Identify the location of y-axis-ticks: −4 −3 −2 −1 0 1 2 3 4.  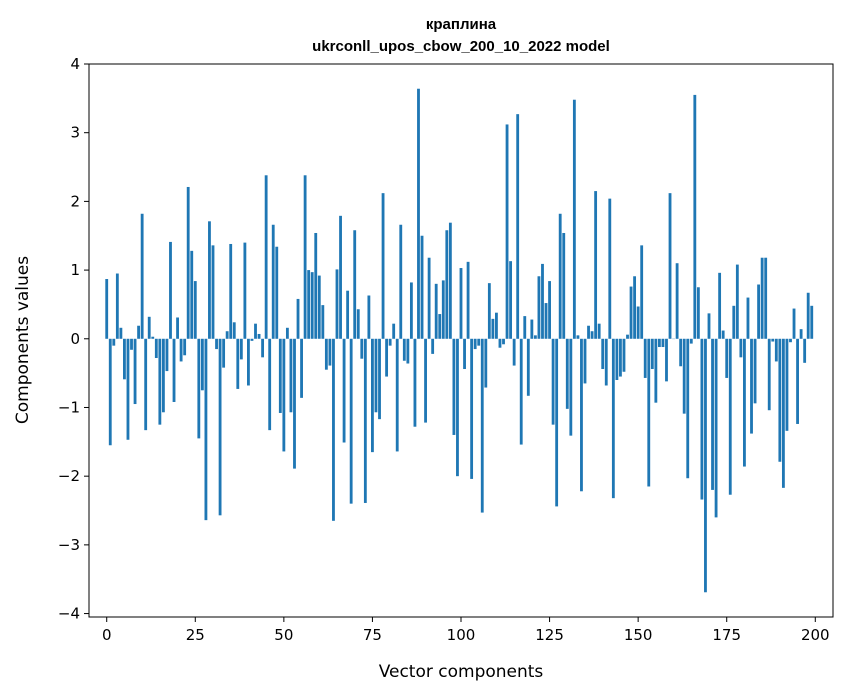
(73, 339).